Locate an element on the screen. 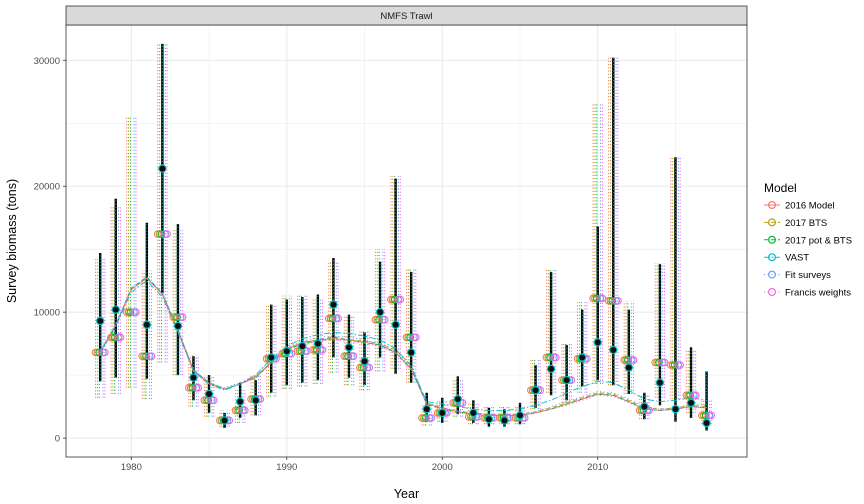  legend-label: Fit surveys is located at coordinates (808, 275).